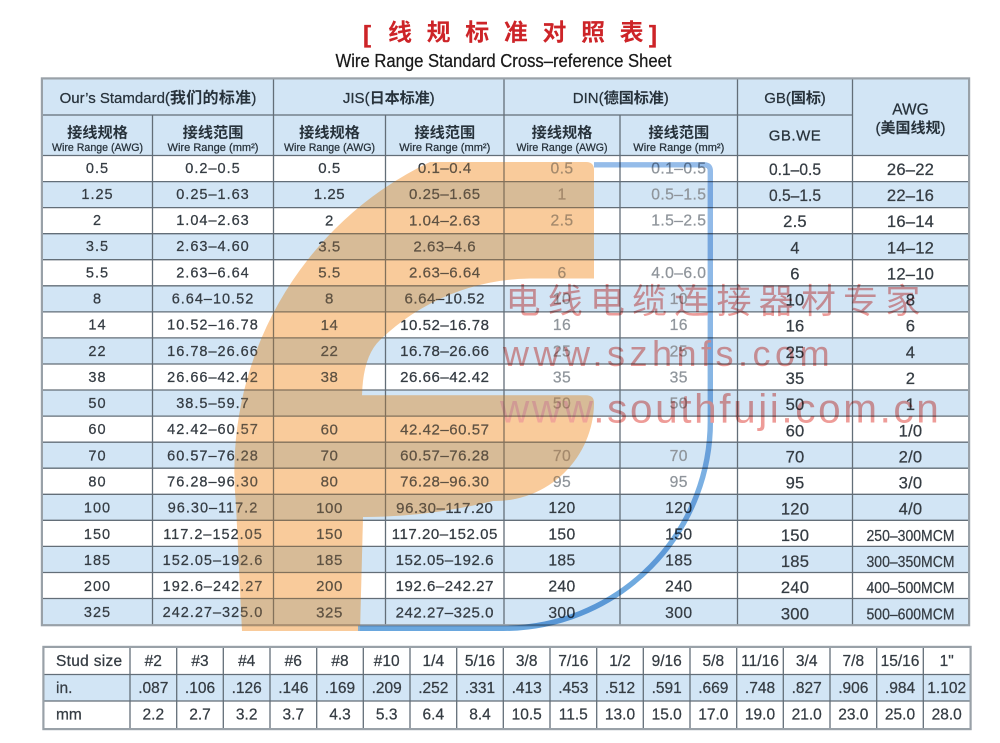 The image size is (1000, 743). I want to click on svg-text: 16.78–26.66, so click(213, 352).